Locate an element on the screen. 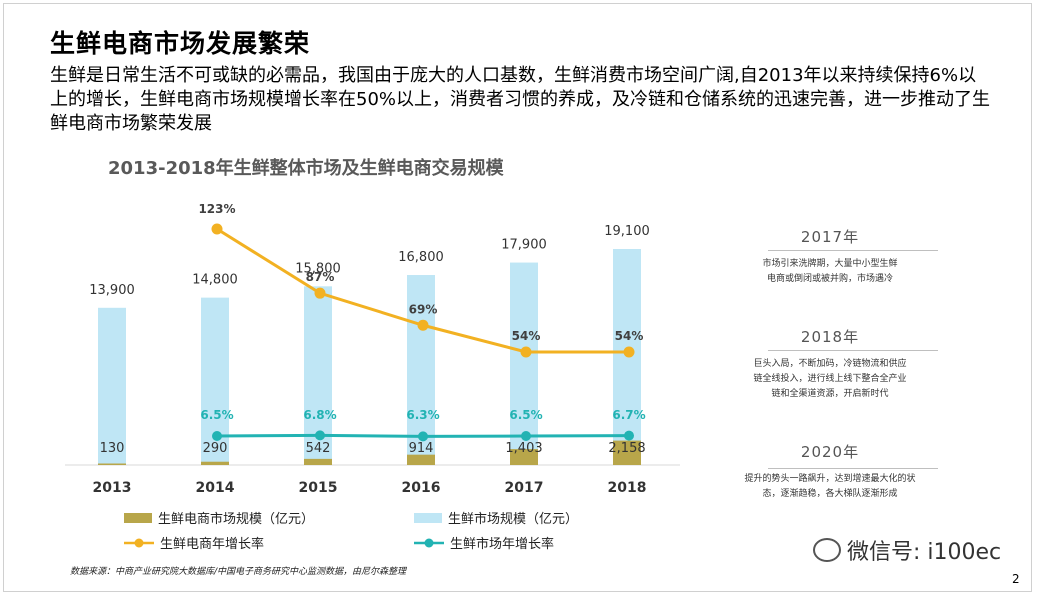 This screenshot has height=597, width=1037. total-growth-label: 6.3% is located at coordinates (422, 415).